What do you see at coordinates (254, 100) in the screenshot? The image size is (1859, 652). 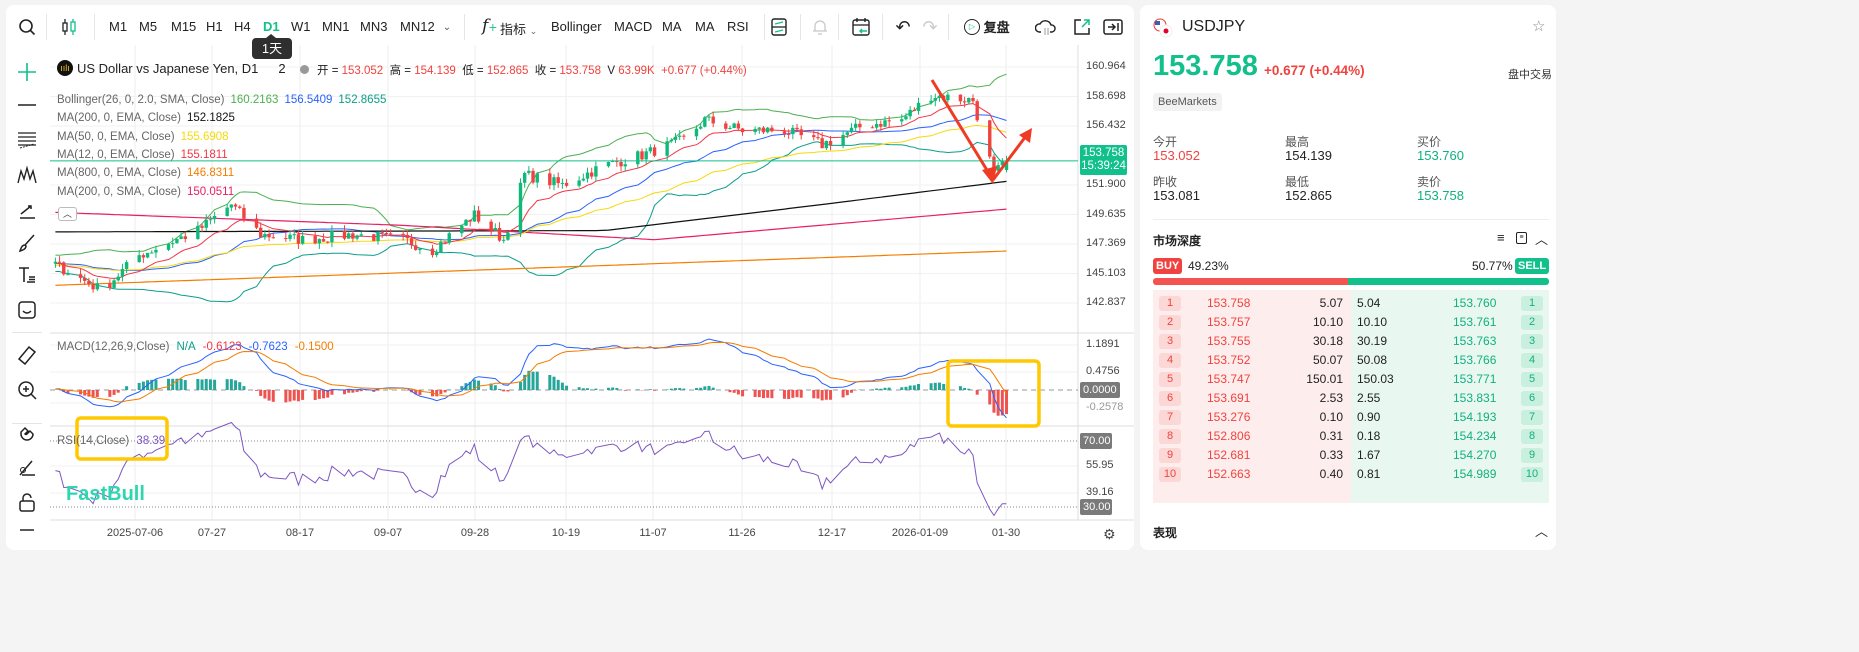 I see `indicator-value: 160.2163` at bounding box center [254, 100].